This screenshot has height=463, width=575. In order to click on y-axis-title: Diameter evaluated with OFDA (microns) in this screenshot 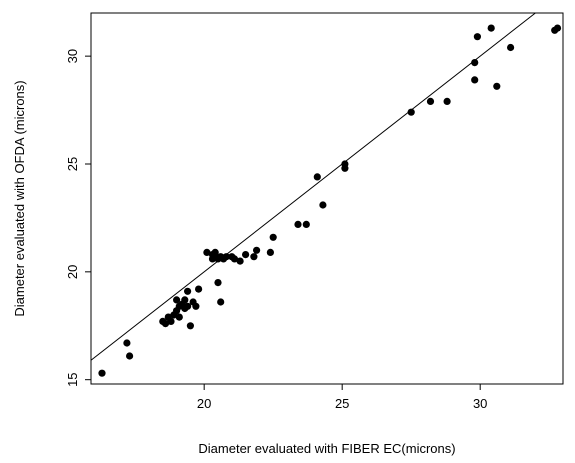, I will do `click(19, 198)`.